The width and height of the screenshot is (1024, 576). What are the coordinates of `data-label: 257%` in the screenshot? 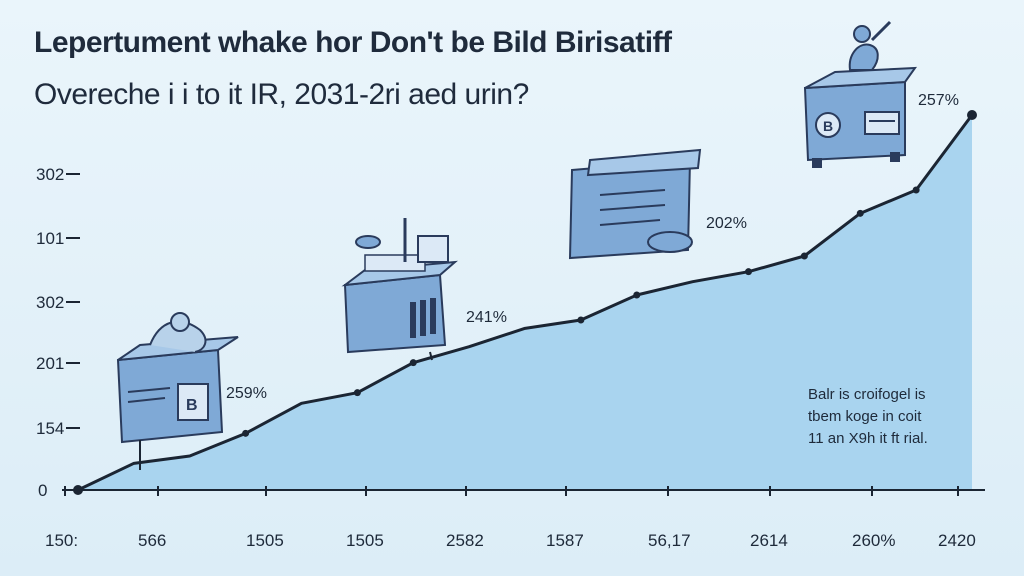 It's located at (938, 100).